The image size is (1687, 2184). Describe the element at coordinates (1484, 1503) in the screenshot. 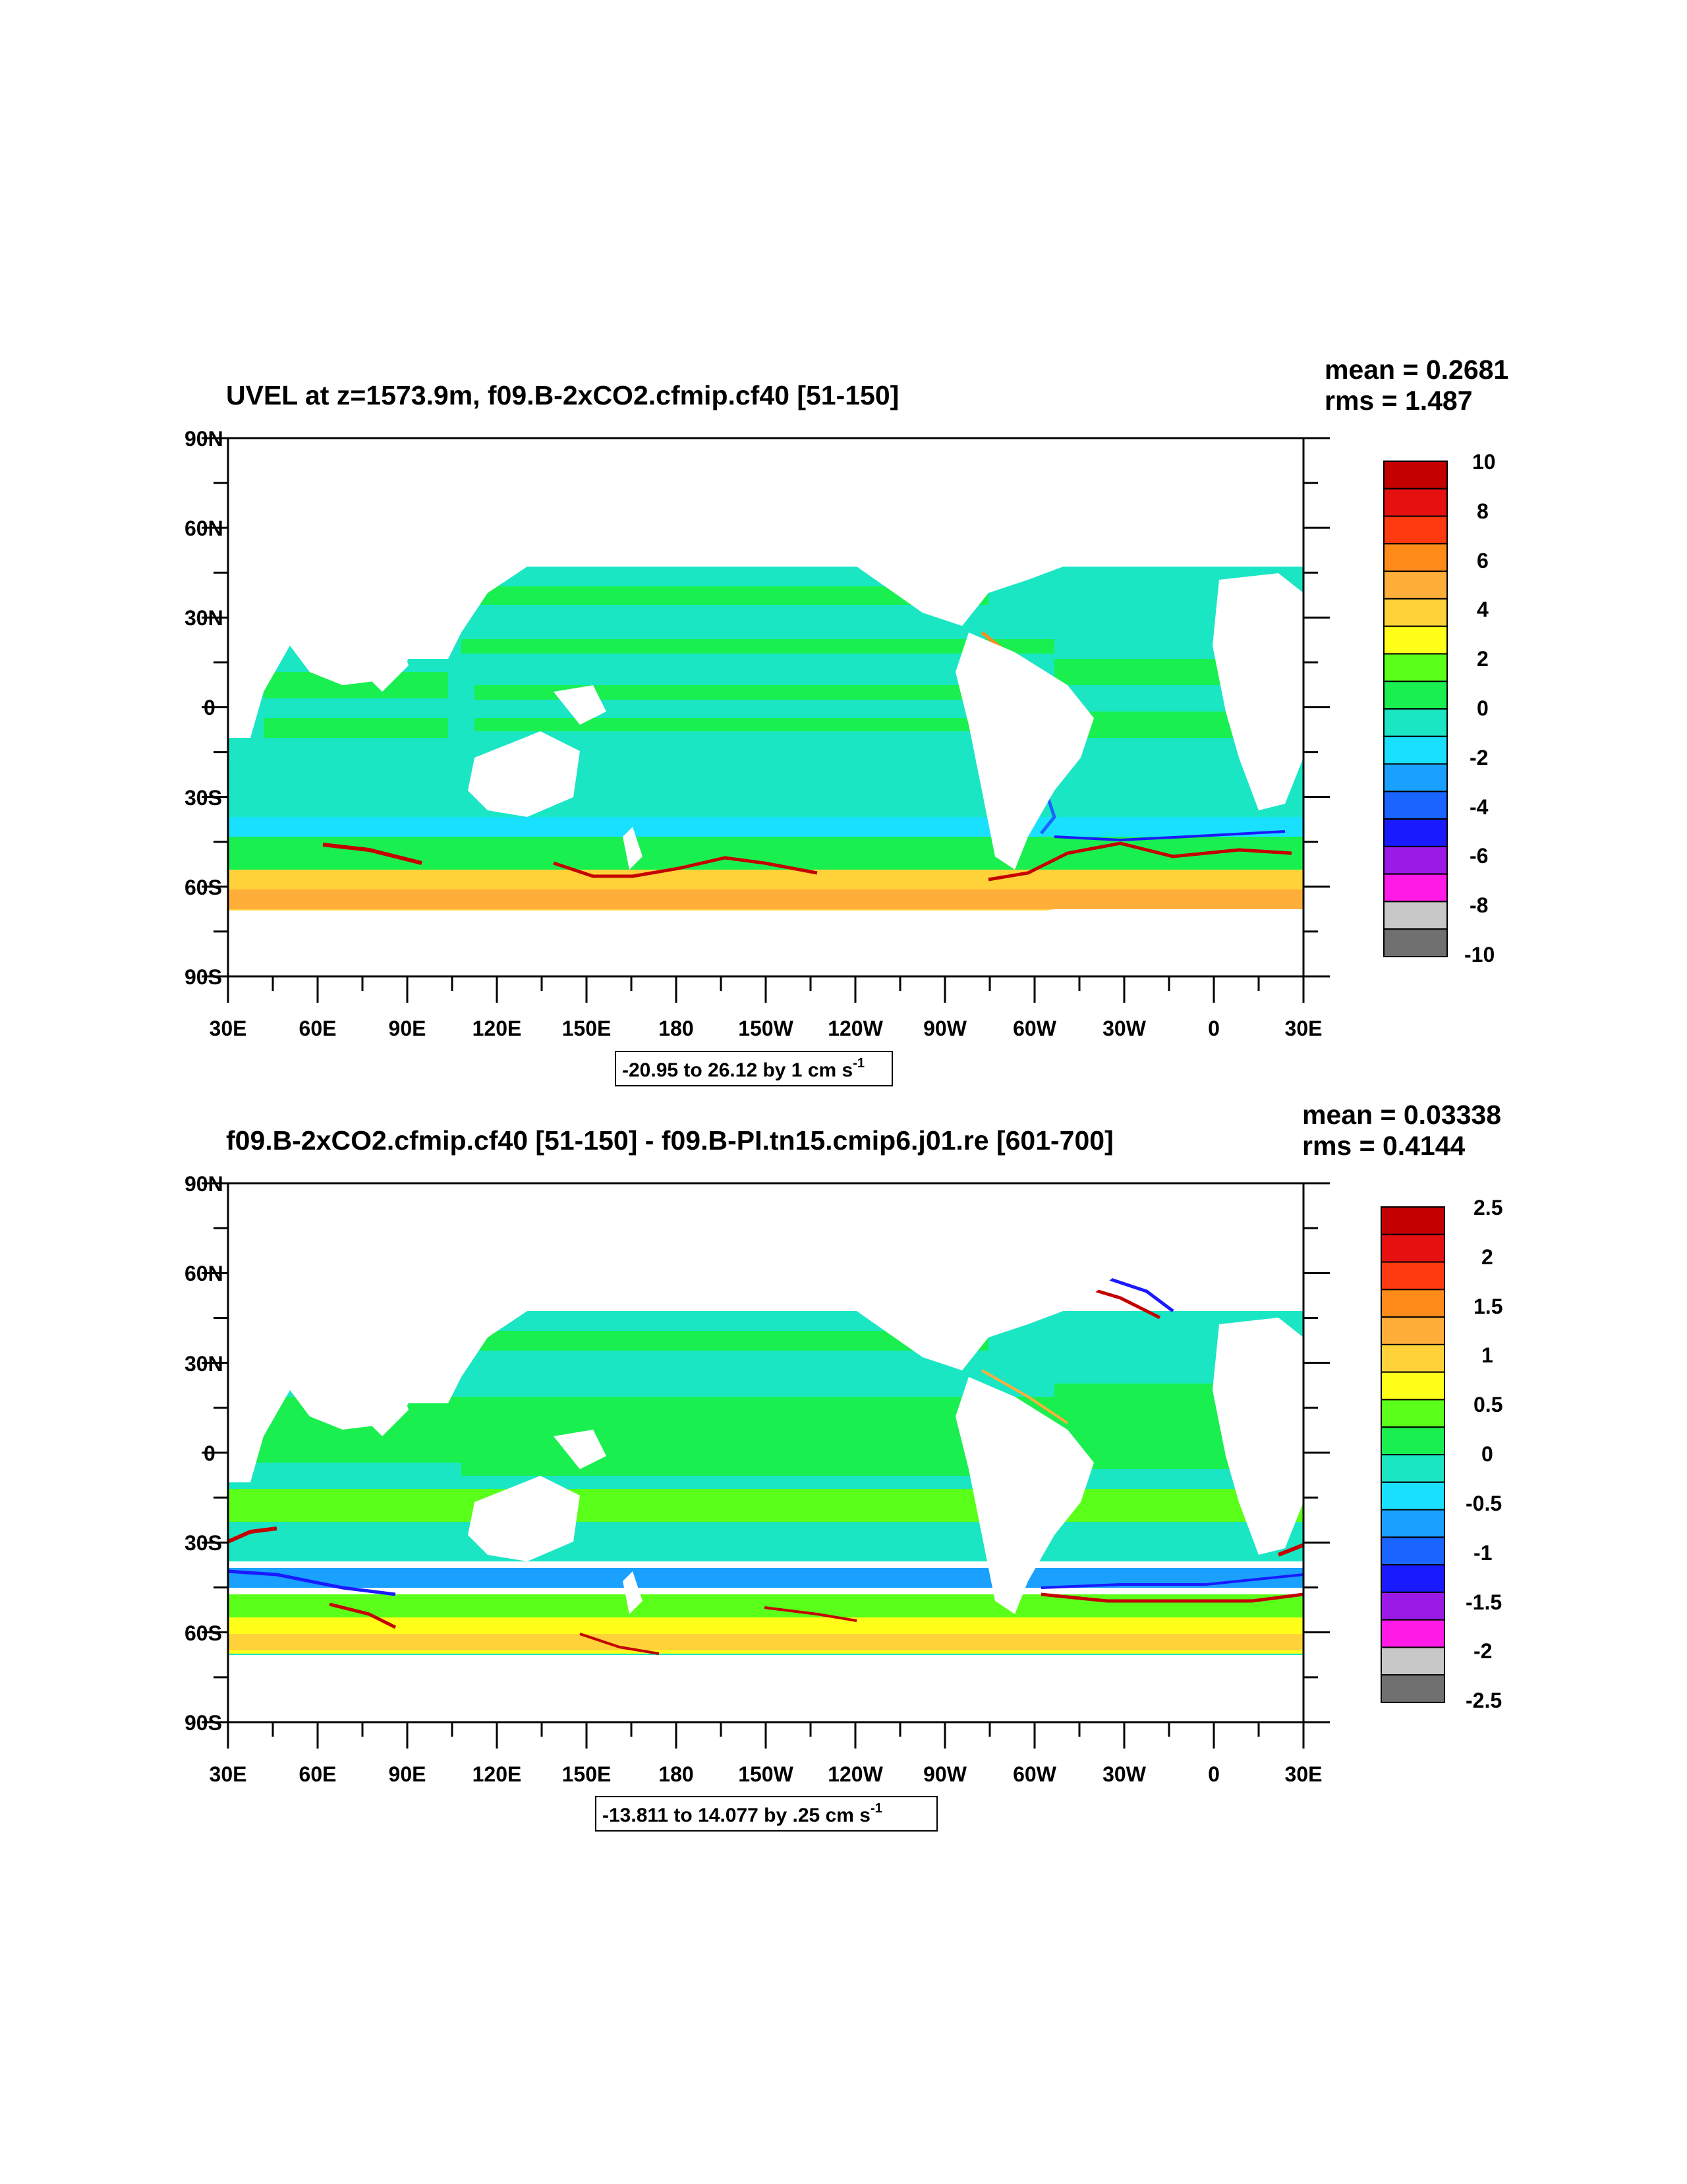

I see `colorbar-label: -0.5` at that location.